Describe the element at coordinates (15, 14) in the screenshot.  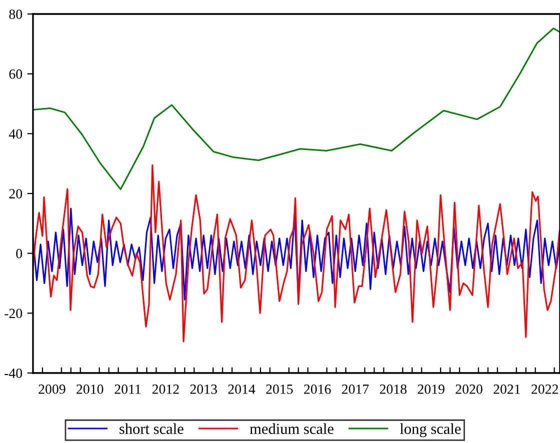
I see `y-tick-label: 80` at that location.